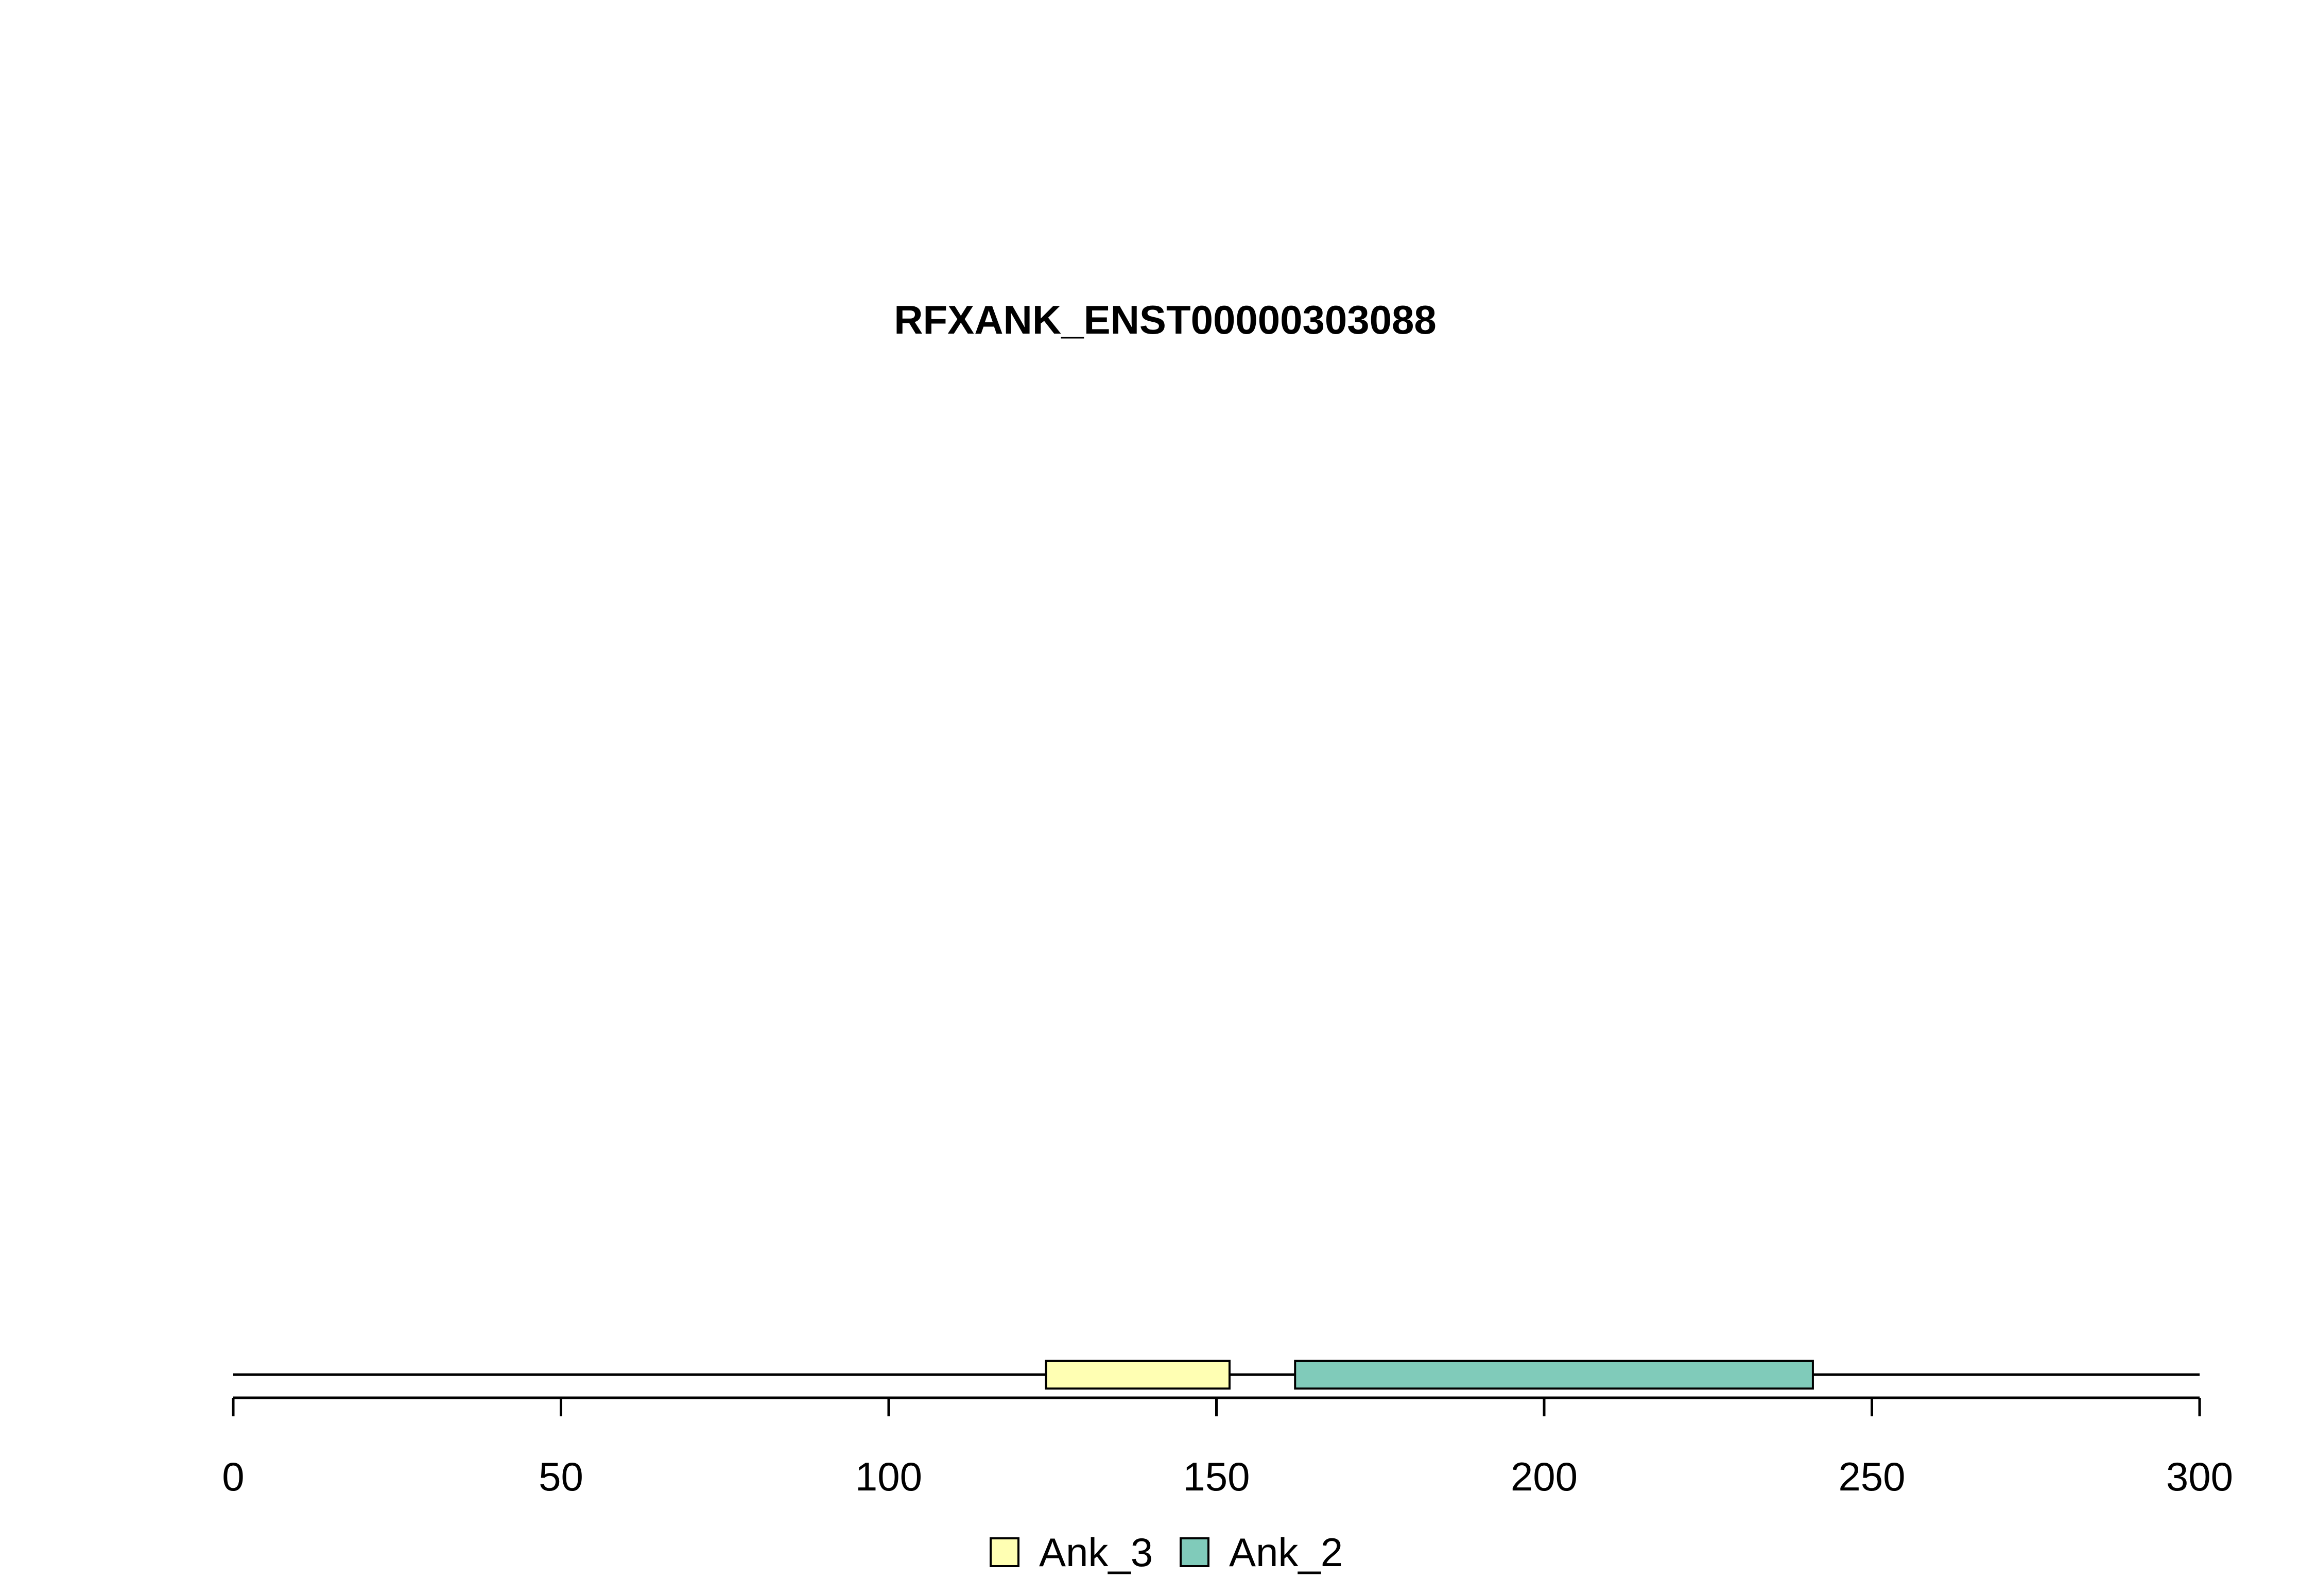  Describe the element at coordinates (1286, 1552) in the screenshot. I see `legend-label: Ank_2` at that location.